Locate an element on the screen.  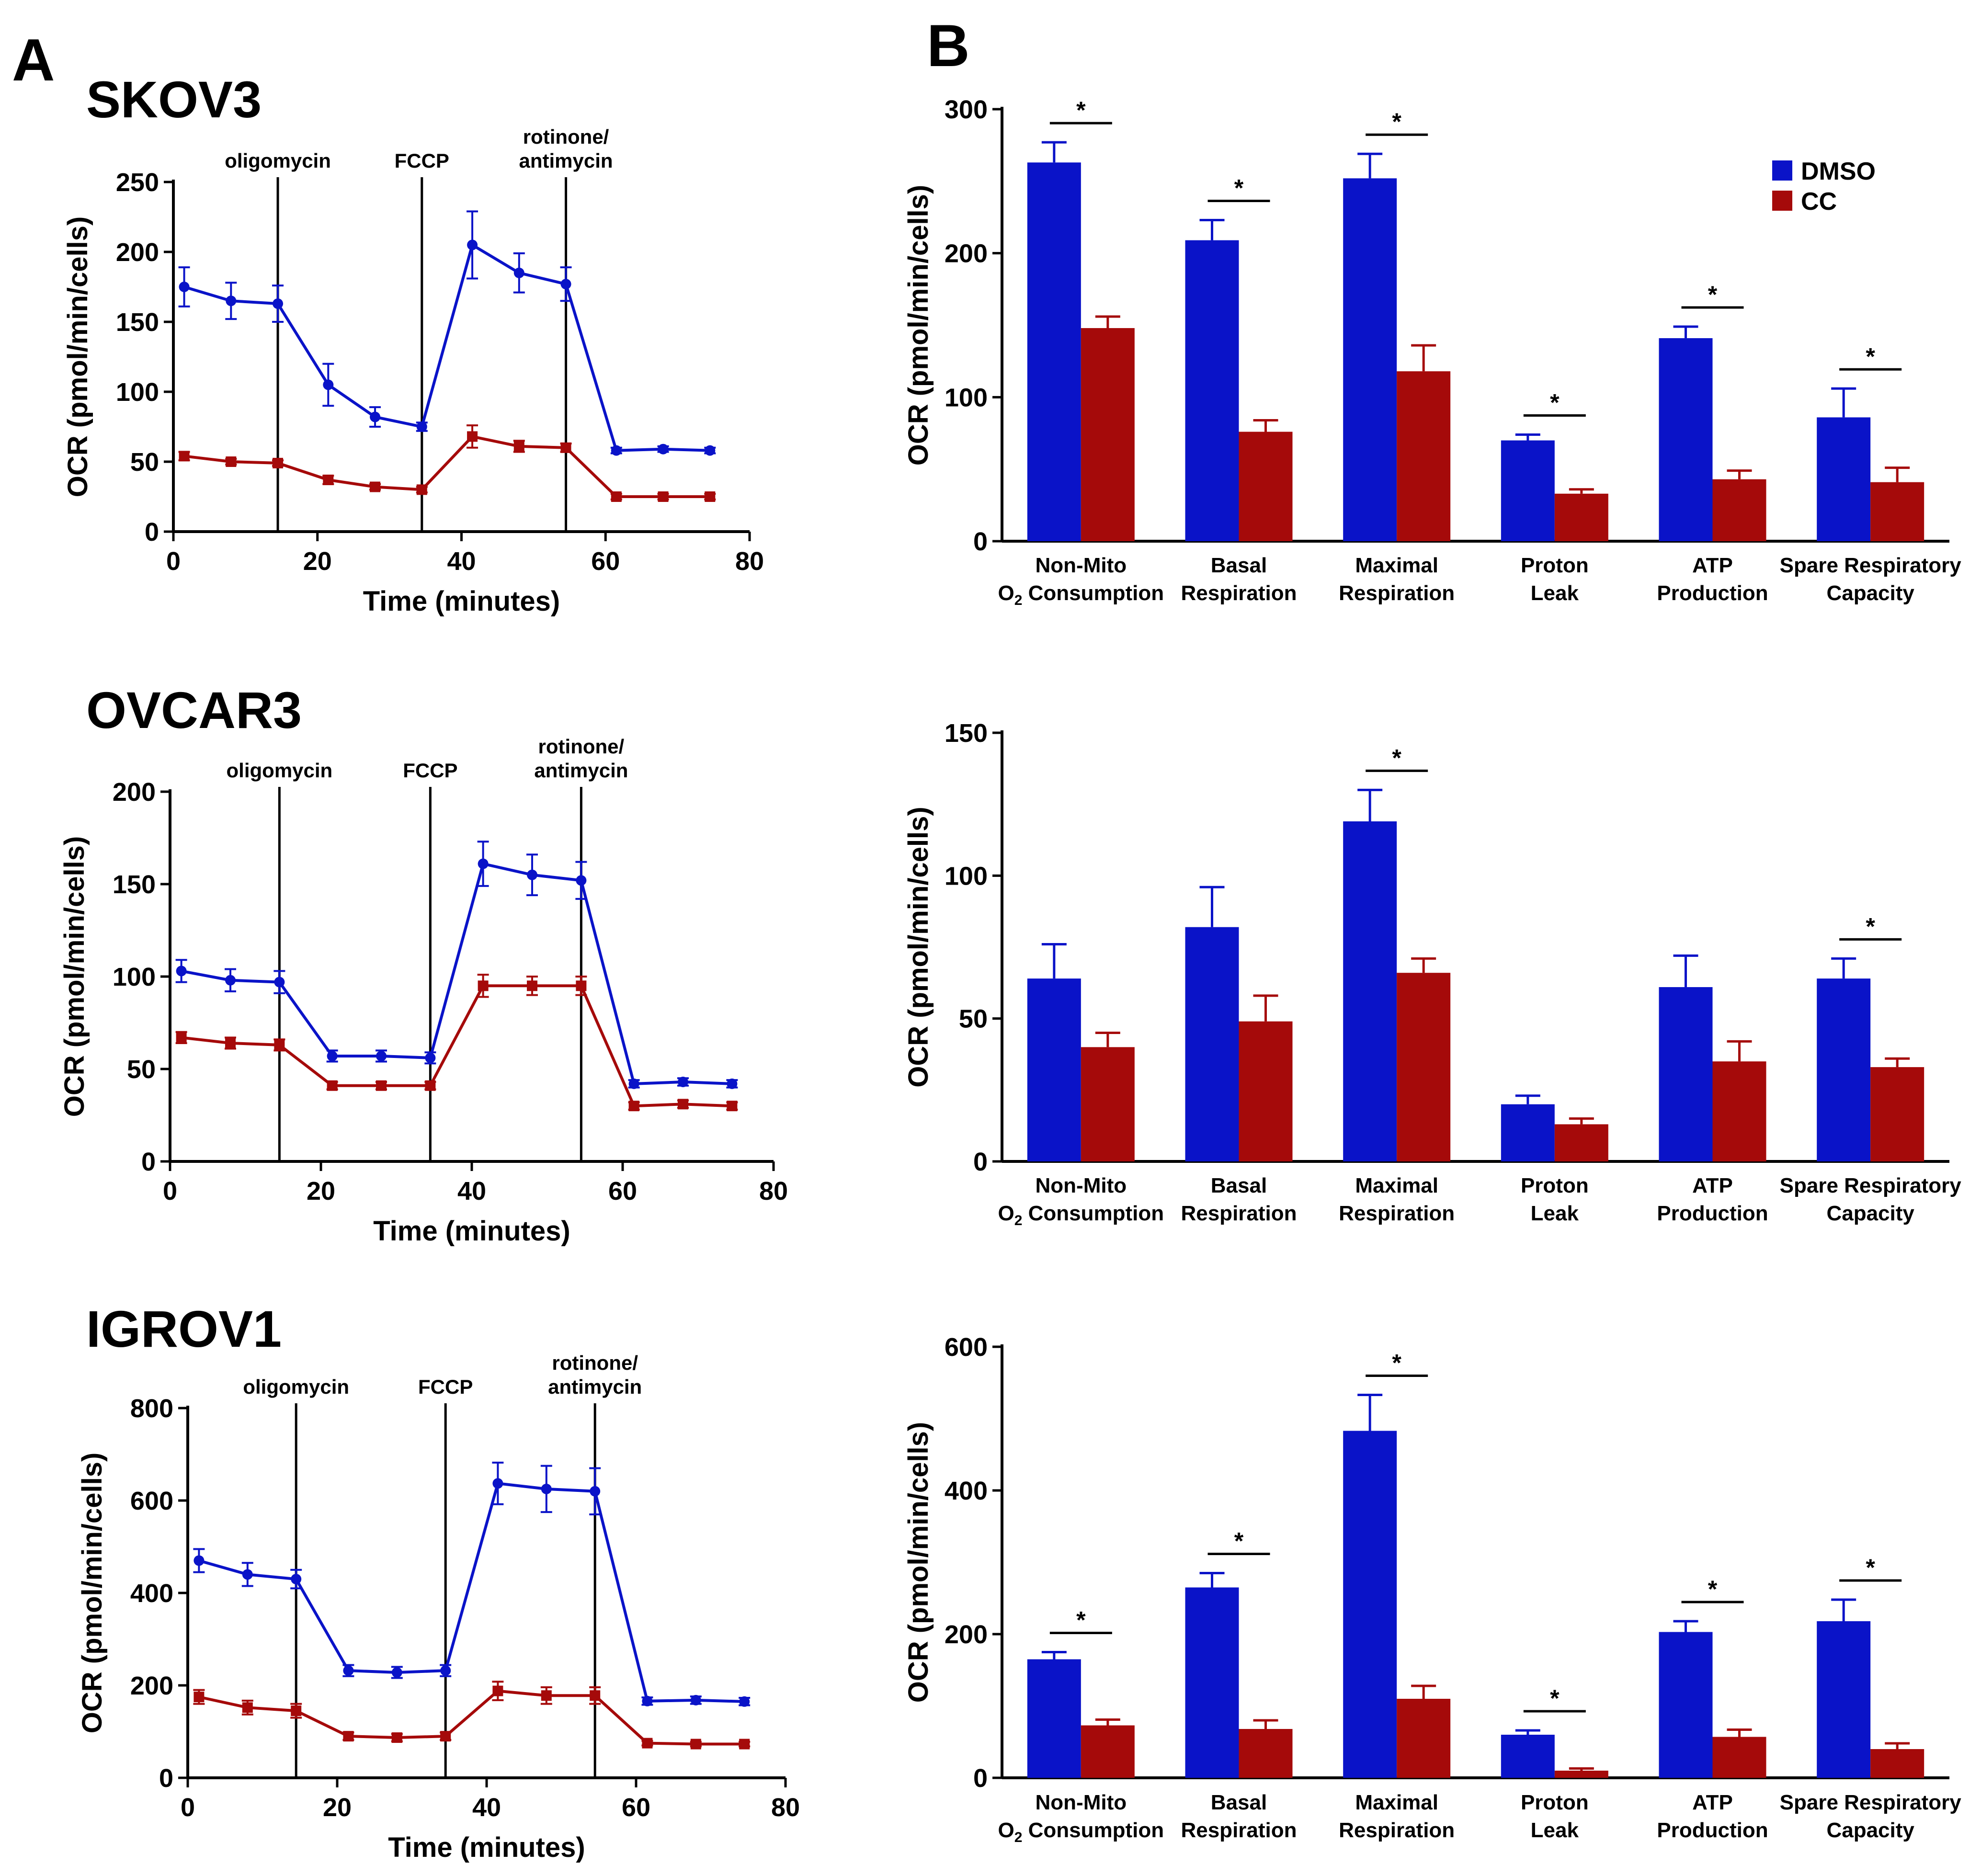
category-label: ATP is located at coordinates (1713, 1185).